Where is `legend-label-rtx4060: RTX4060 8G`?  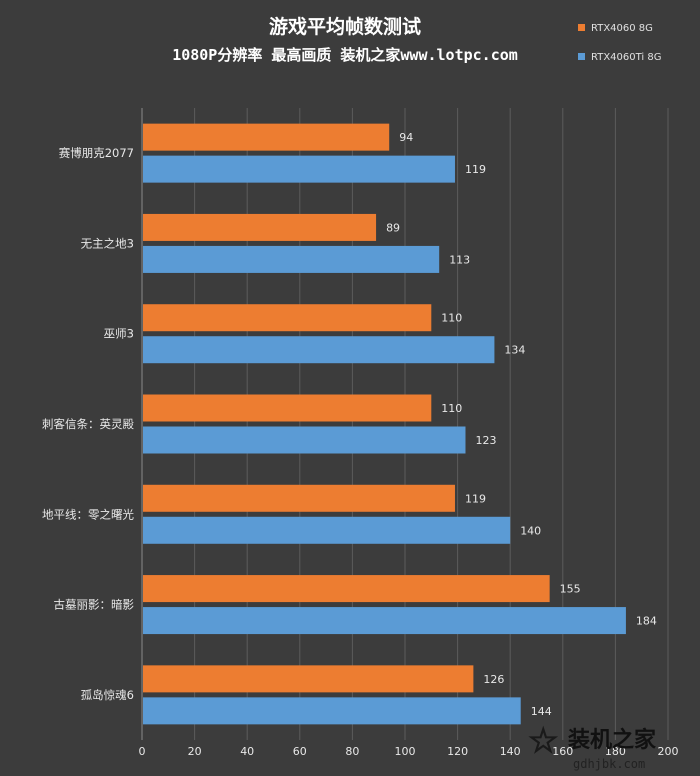
legend-label-rtx4060: RTX4060 8G is located at coordinates (622, 28).